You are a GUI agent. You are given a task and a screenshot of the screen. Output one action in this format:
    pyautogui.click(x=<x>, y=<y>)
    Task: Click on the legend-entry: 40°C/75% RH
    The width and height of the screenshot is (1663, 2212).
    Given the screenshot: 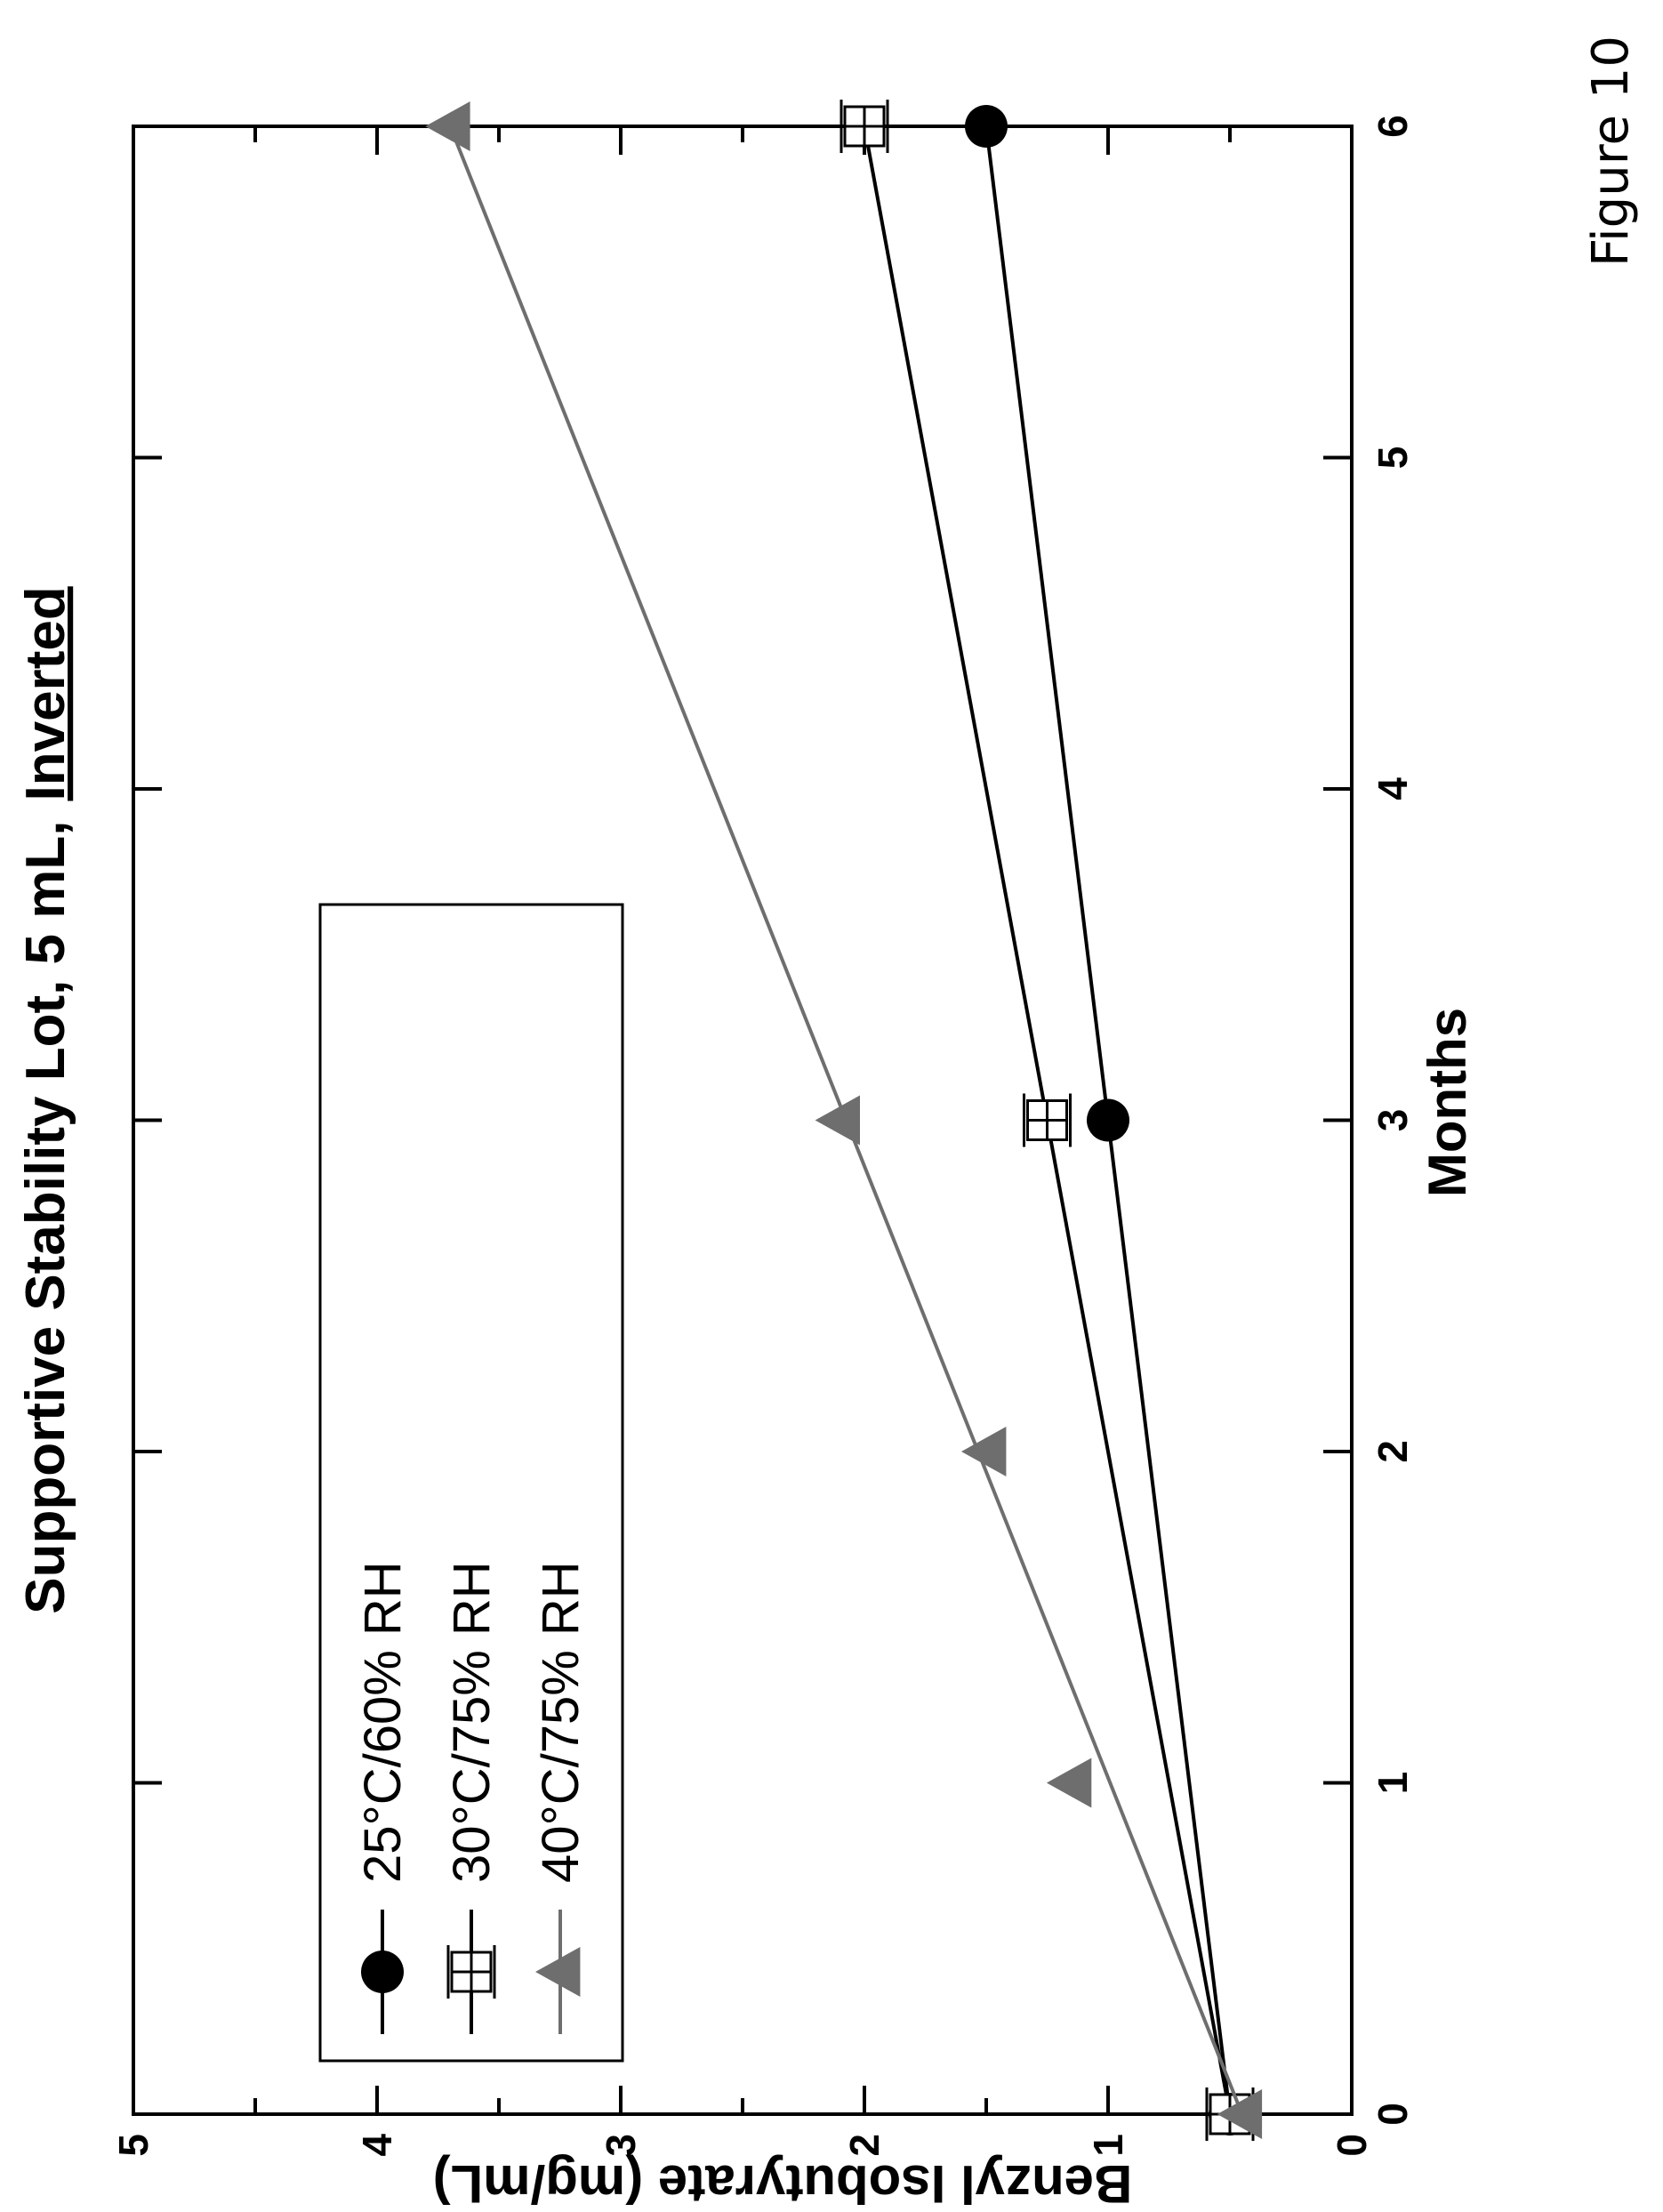 What is the action you would take?
    pyautogui.click(x=561, y=1722)
    